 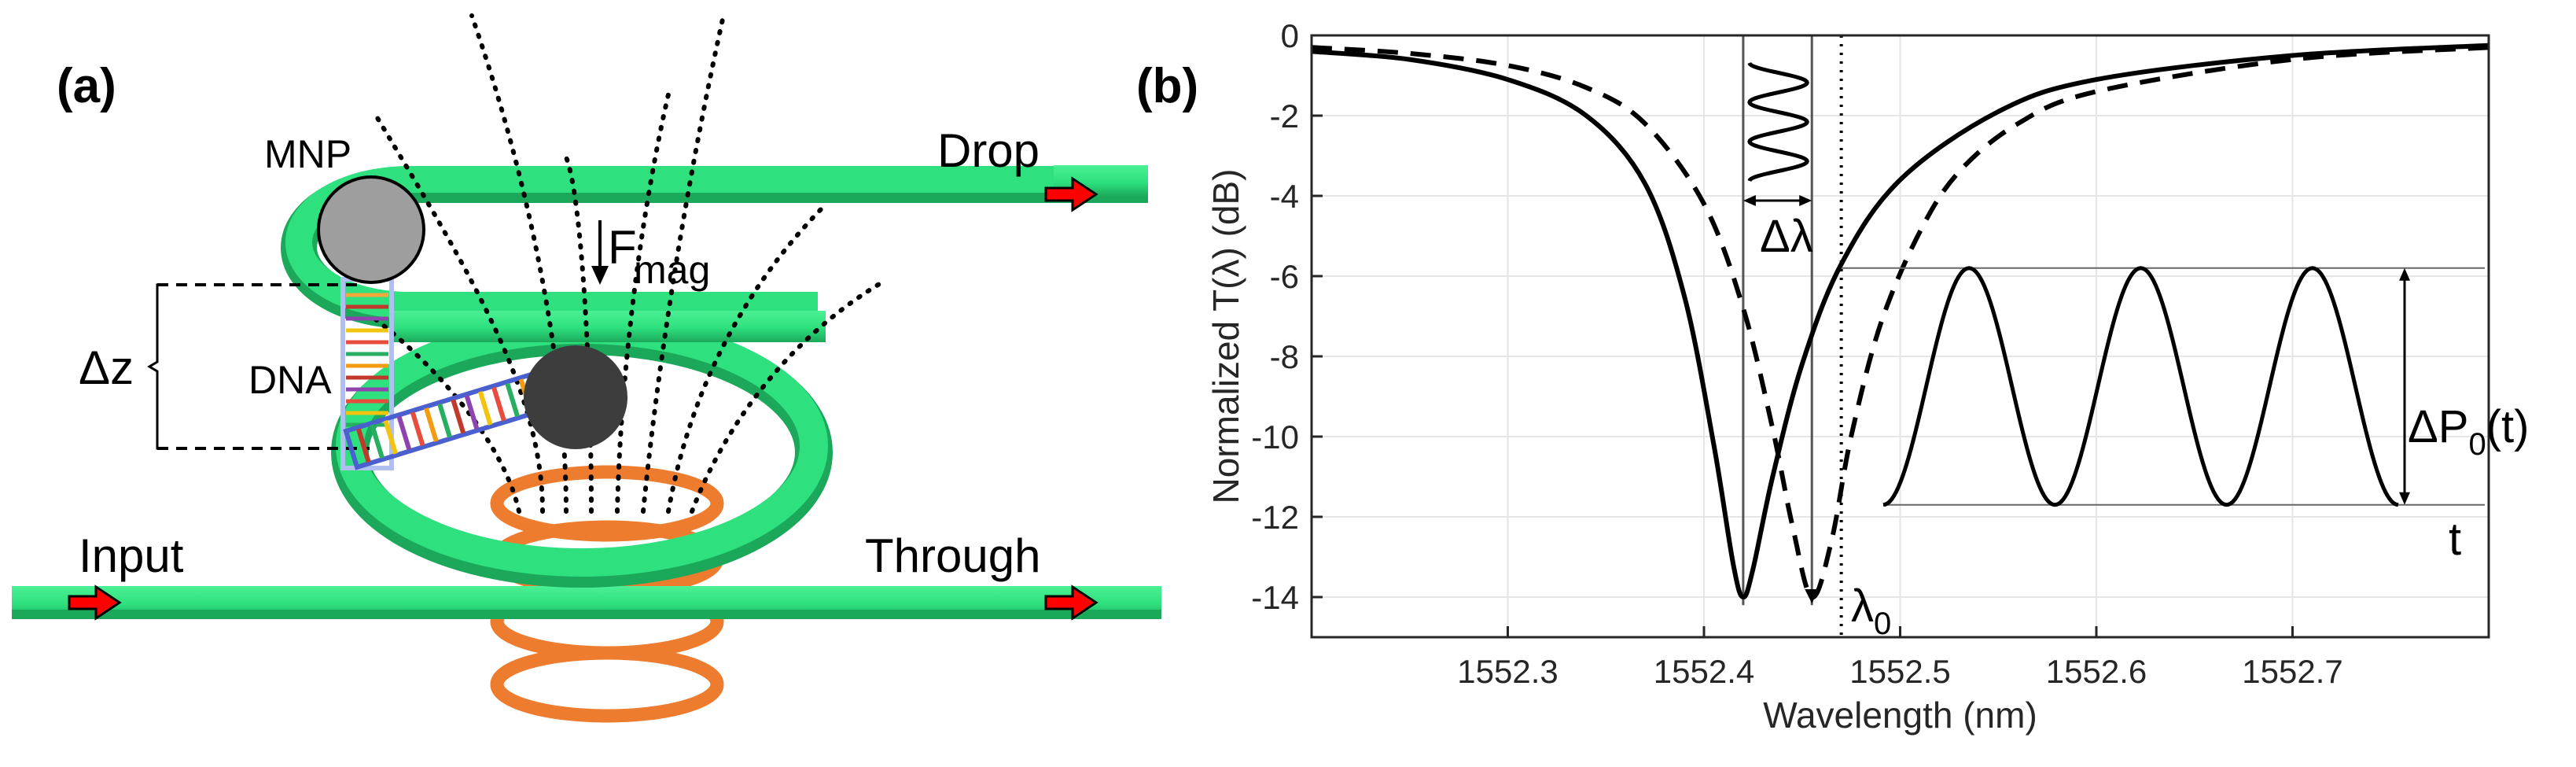 What do you see at coordinates (1167, 86) in the screenshot?
I see `panel-b-label: (b)` at bounding box center [1167, 86].